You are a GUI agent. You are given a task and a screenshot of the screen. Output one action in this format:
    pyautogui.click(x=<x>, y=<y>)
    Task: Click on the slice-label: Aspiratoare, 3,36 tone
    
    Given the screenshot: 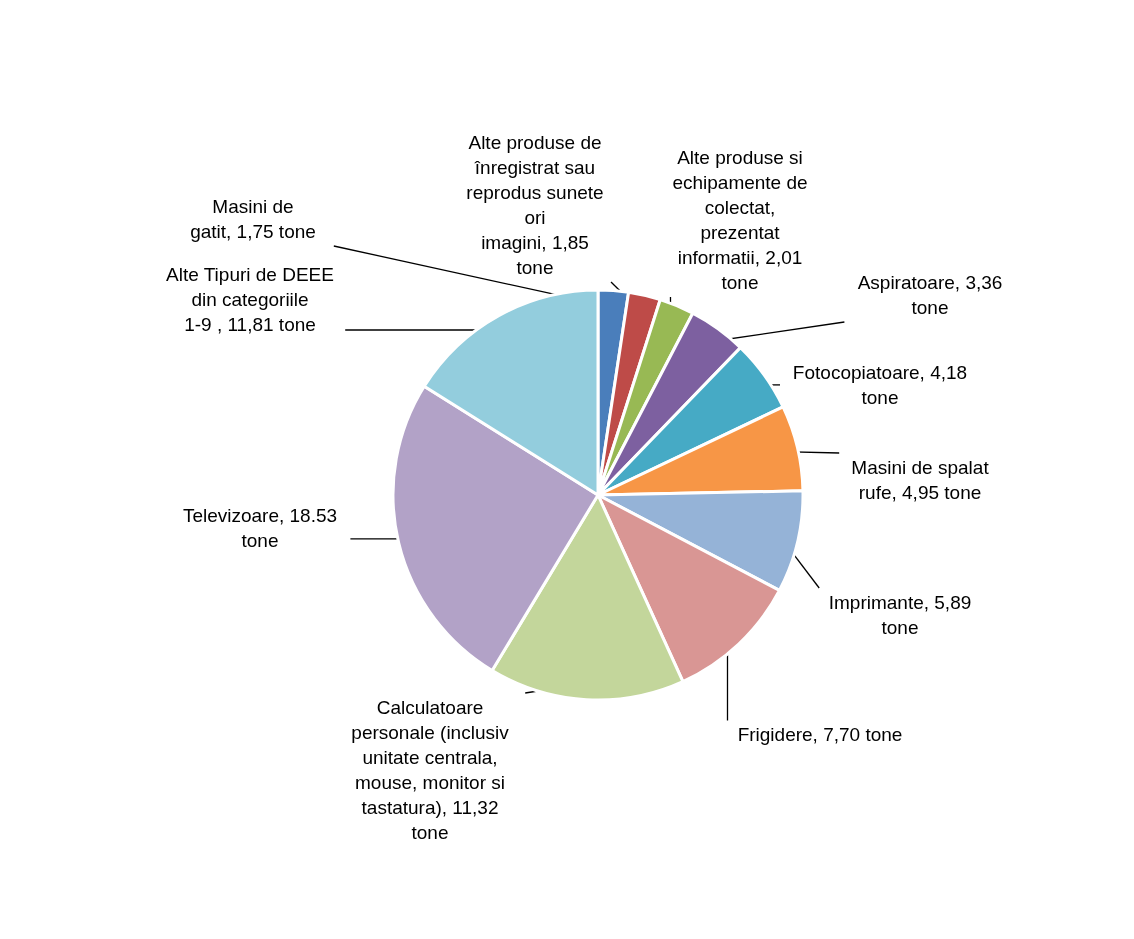 What is the action you would take?
    pyautogui.click(x=930, y=294)
    